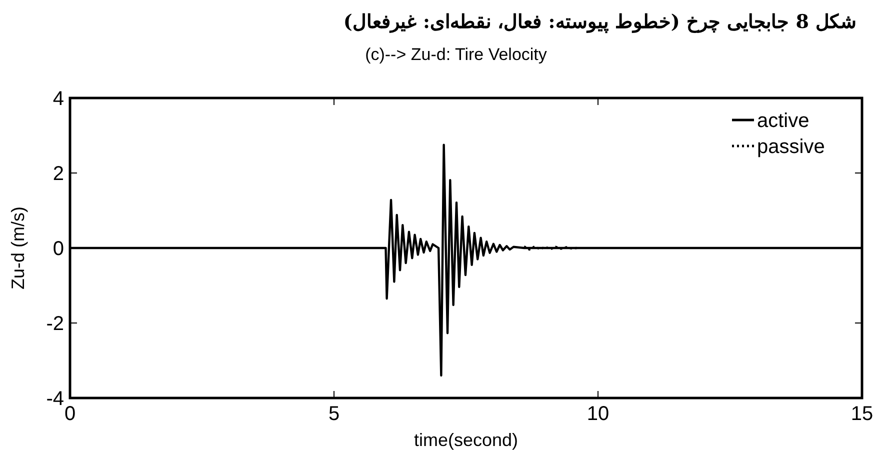 Image resolution: width=881 pixels, height=450 pixels. What do you see at coordinates (55, 324) in the screenshot?
I see `y-tick-label: -2` at bounding box center [55, 324].